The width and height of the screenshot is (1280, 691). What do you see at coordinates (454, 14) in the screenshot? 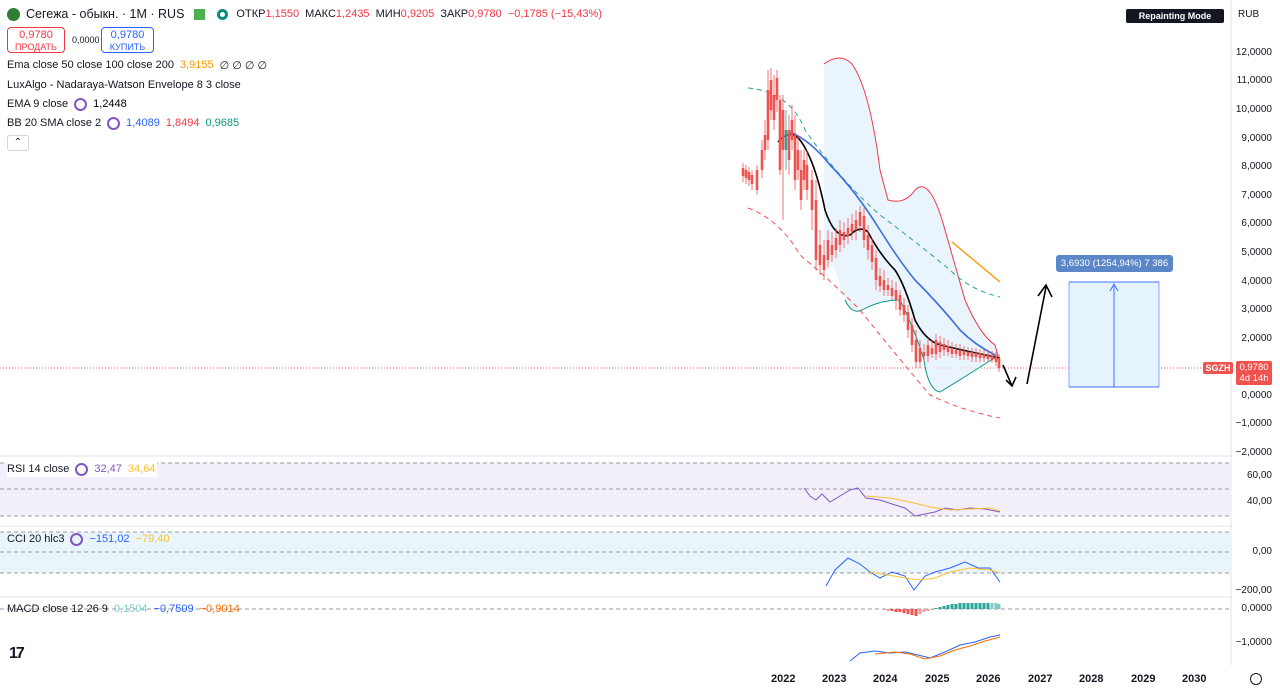
I see `close-label: ЗАКР` at bounding box center [454, 14].